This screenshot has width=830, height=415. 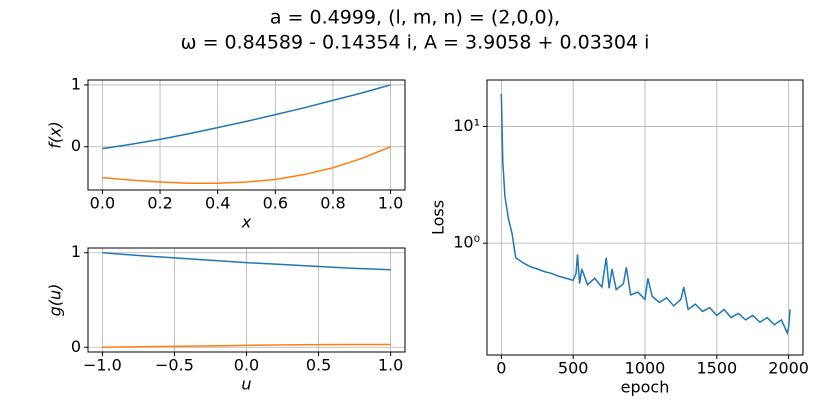 What do you see at coordinates (788, 368) in the screenshot?
I see `x-tick-label: 2000` at bounding box center [788, 368].